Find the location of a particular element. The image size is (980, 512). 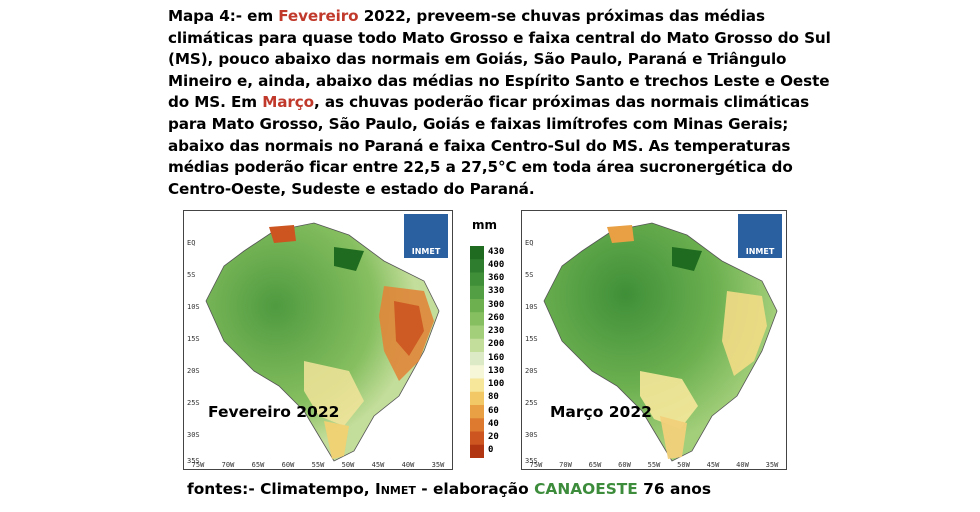

legend-colorbar is located at coordinates (477, 352).